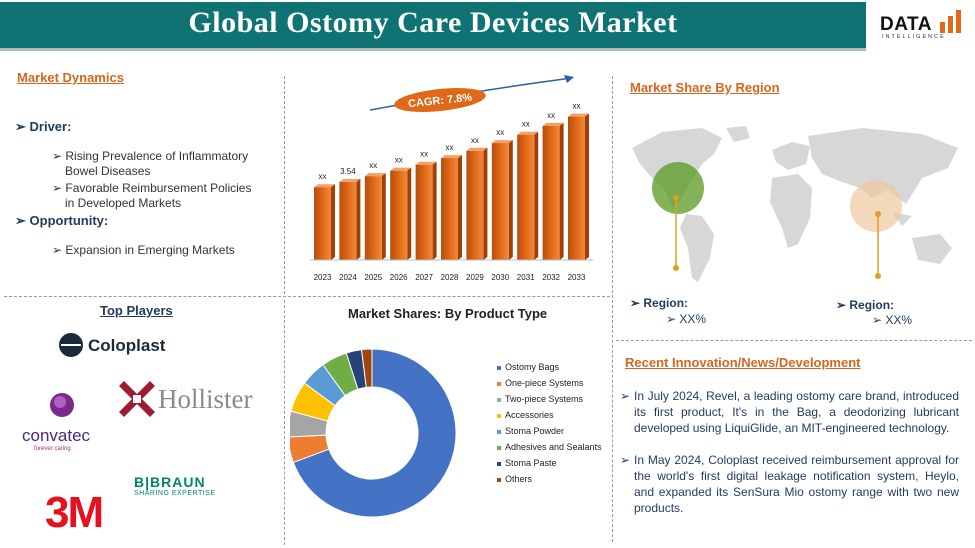 The image size is (975, 548). I want to click on opportunity-text: Expansion in Emerging Markets, so click(150, 250).